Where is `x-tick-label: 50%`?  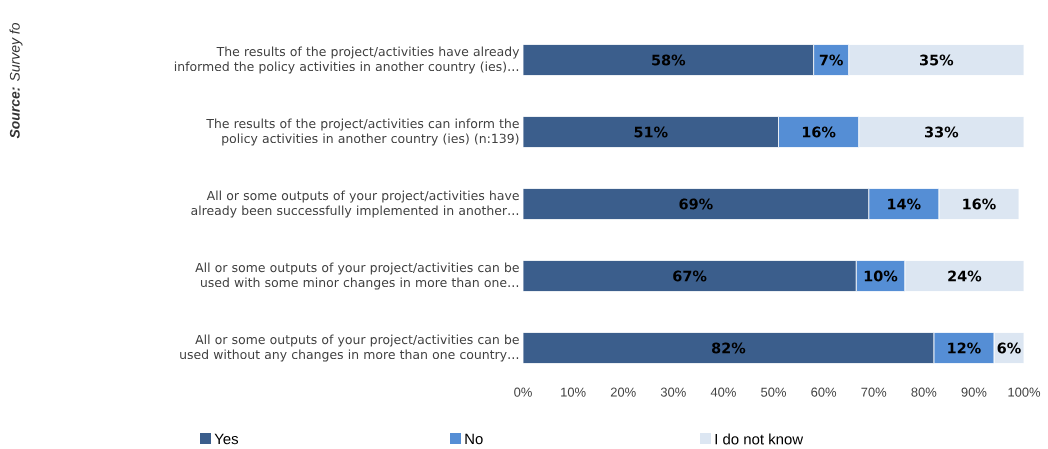 x-tick-label: 50% is located at coordinates (774, 392).